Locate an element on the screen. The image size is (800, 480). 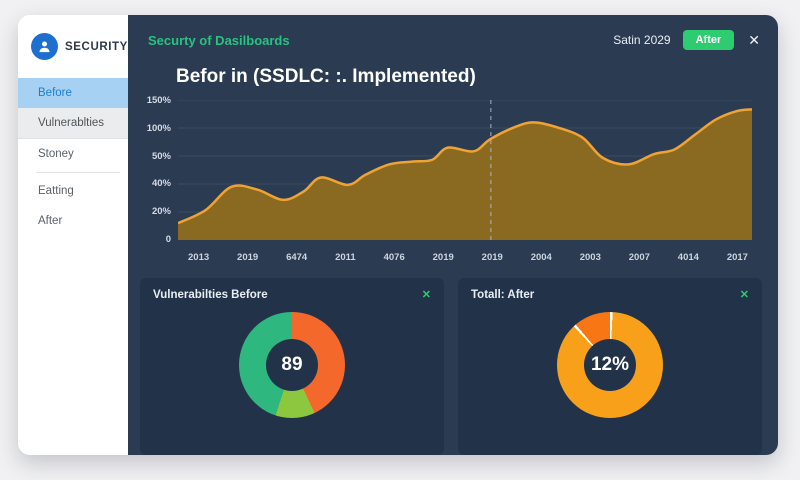
card-total-after: Totall: After ✕ 12% is located at coordinates (610, 366).